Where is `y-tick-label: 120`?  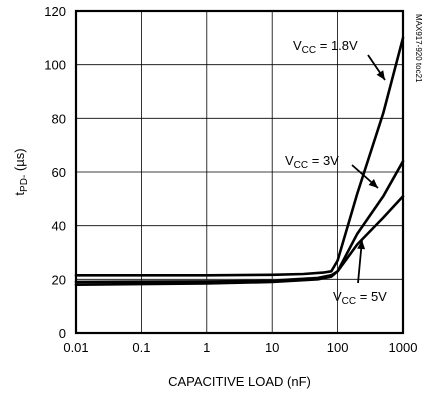 y-tick-label: 120 is located at coordinates (55, 11).